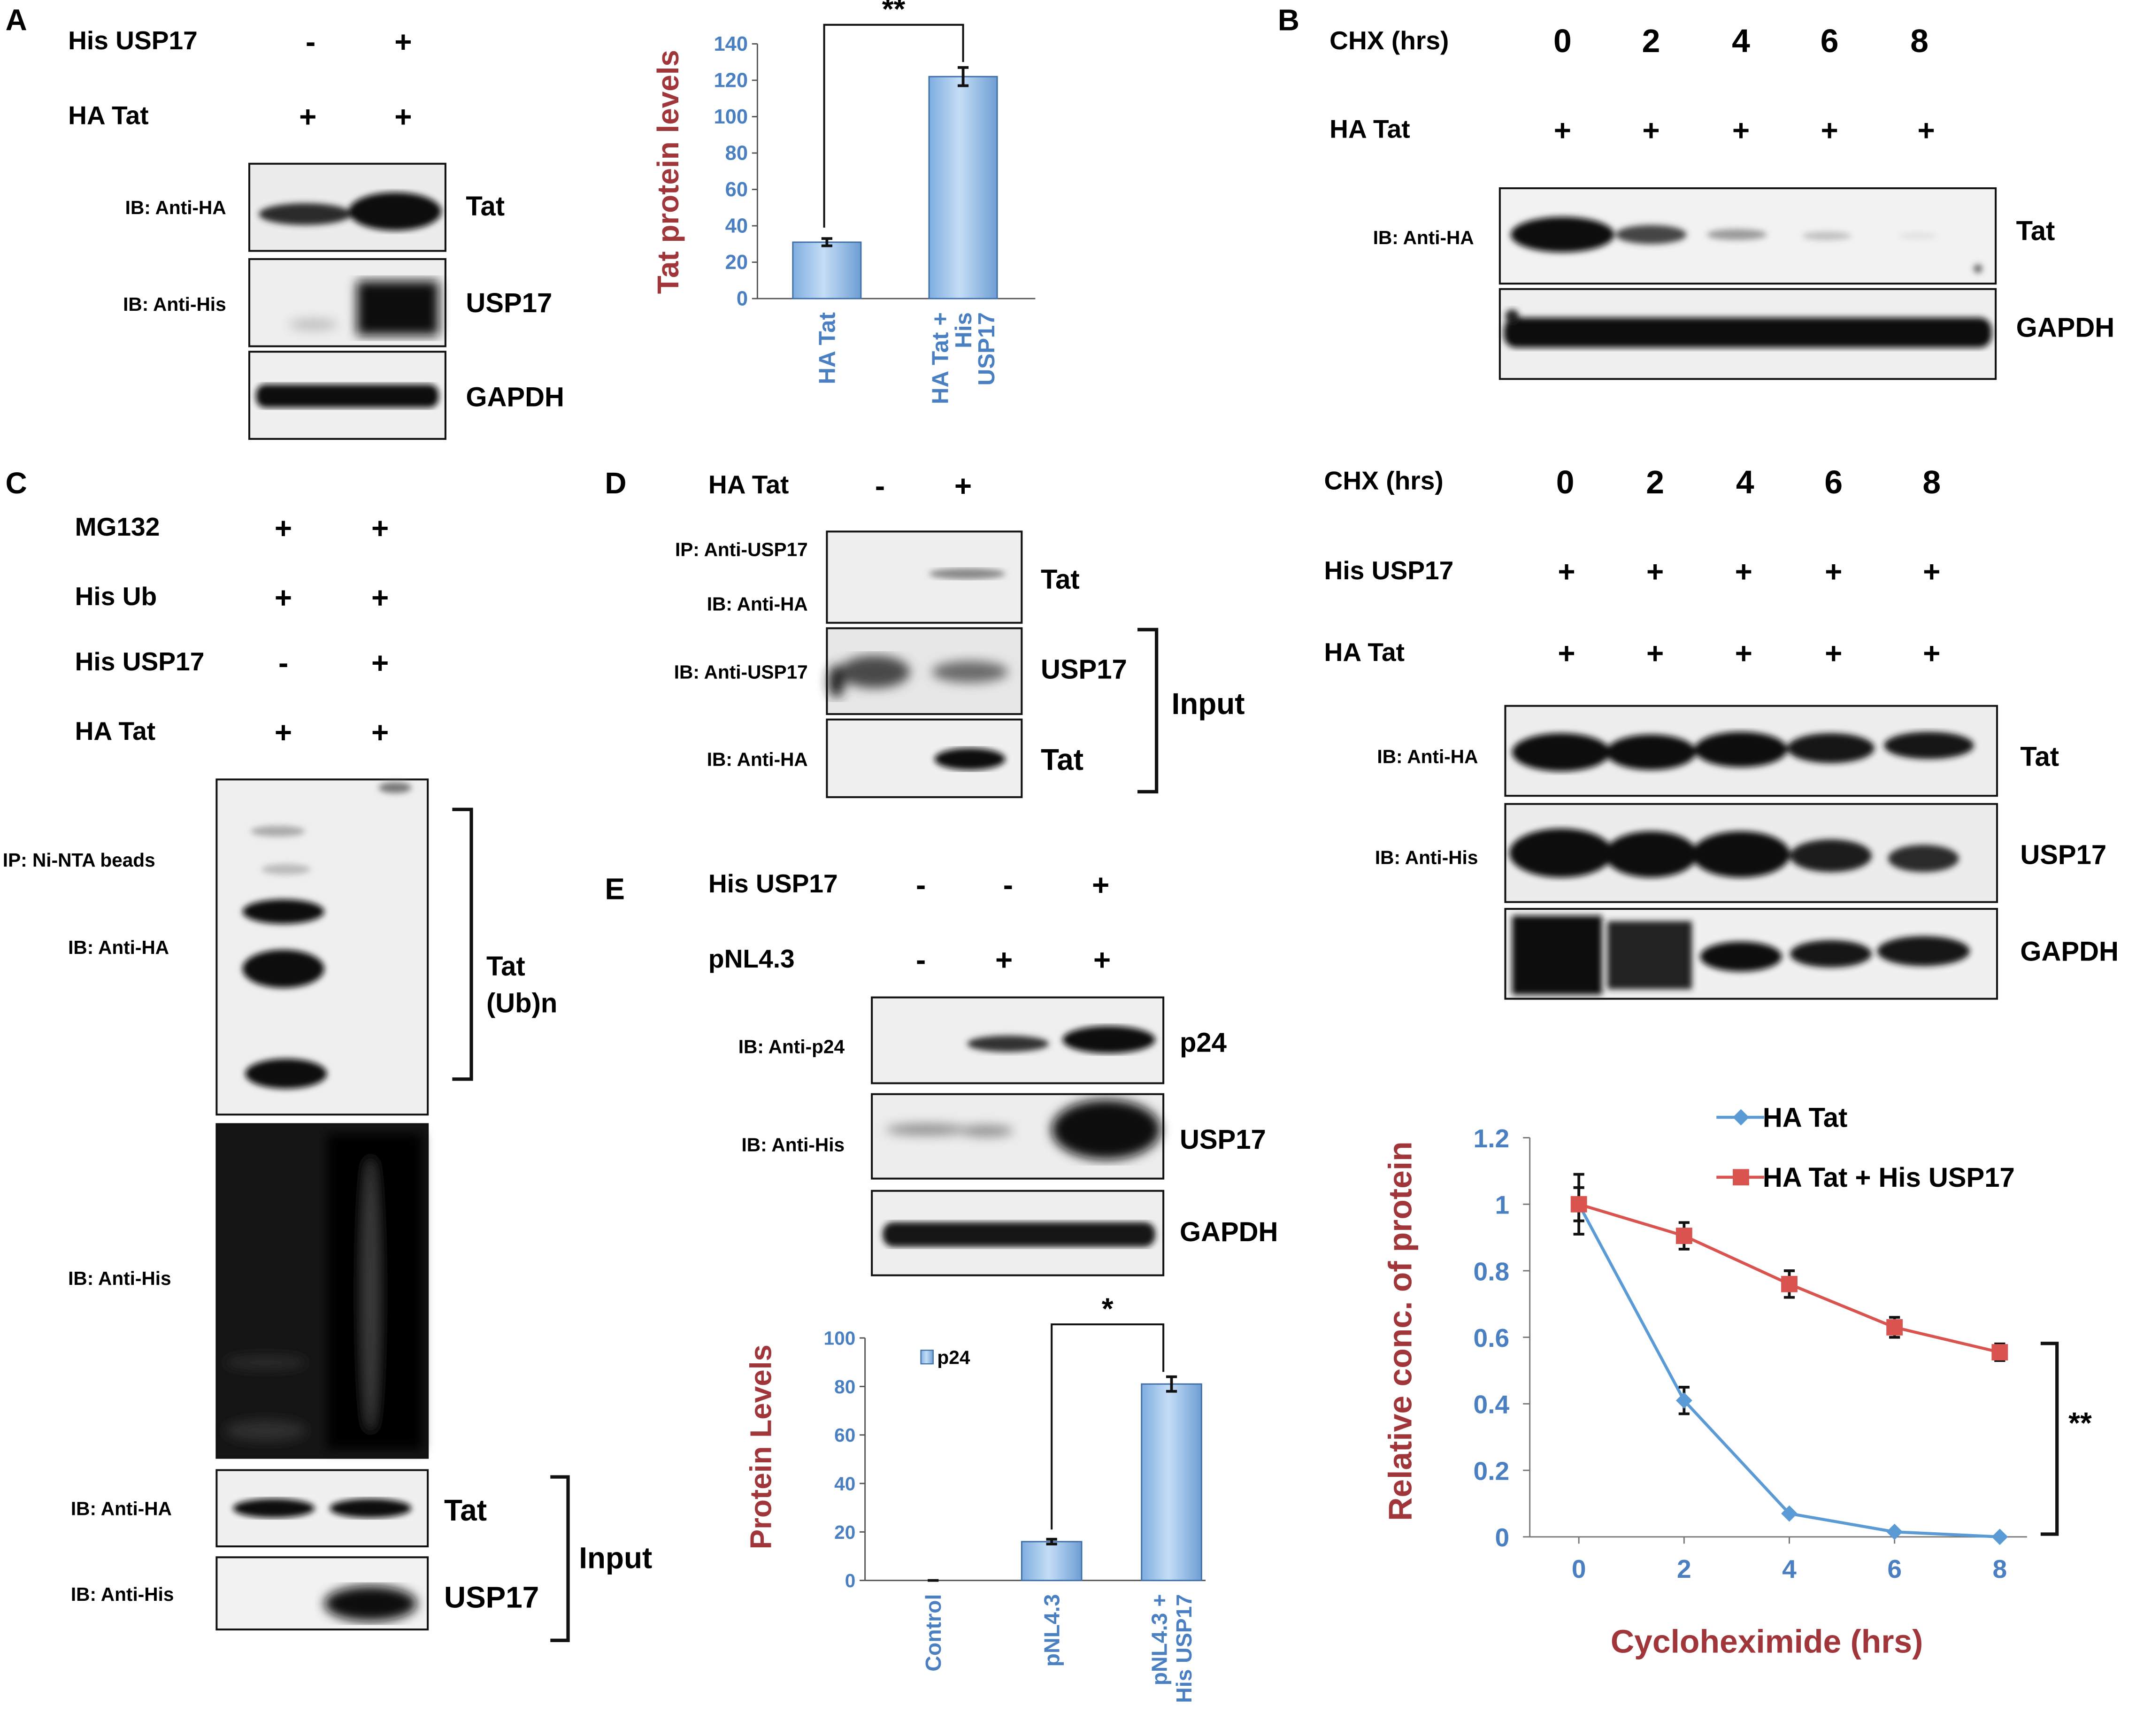 Image resolution: width=2136 pixels, height=1736 pixels. I want to click on ip-label: IP: Anti-USP17, so click(741, 549).